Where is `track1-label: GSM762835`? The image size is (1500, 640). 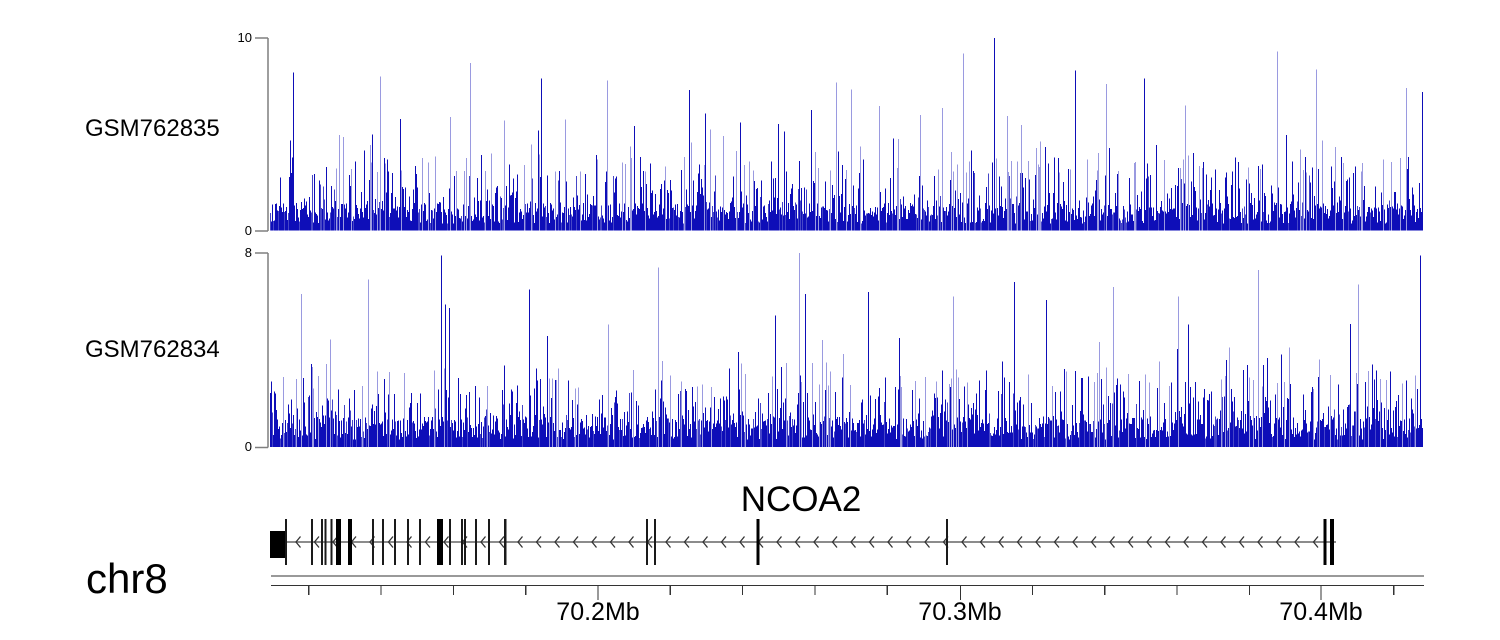
track1-label: GSM762835 is located at coordinates (152, 128).